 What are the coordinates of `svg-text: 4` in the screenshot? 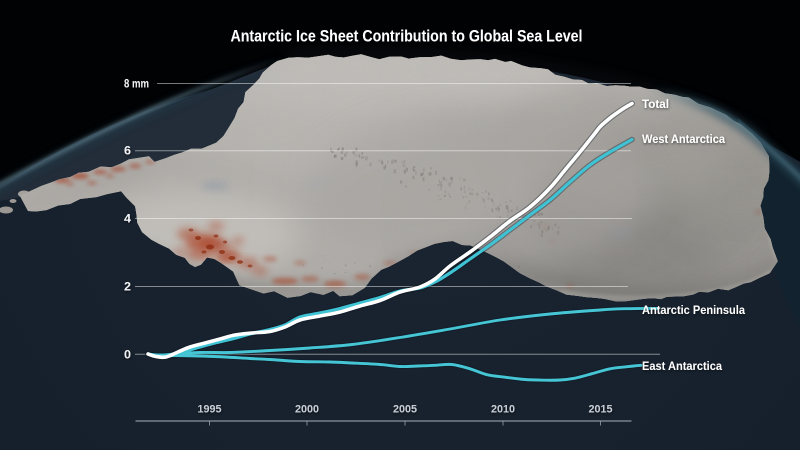 It's located at (128, 220).